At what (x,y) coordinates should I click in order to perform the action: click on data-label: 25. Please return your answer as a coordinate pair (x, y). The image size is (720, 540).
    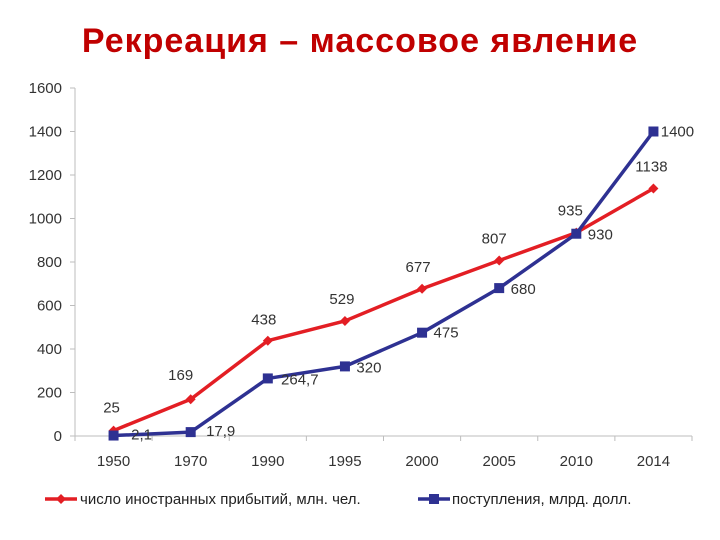
    Looking at the image, I should click on (111, 408).